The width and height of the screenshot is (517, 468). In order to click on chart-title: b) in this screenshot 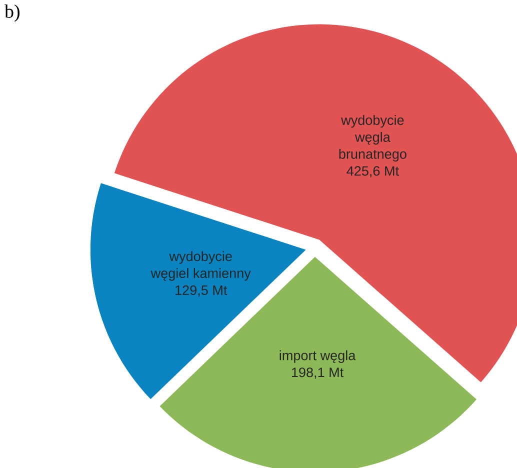, I will do `click(12, 13)`.